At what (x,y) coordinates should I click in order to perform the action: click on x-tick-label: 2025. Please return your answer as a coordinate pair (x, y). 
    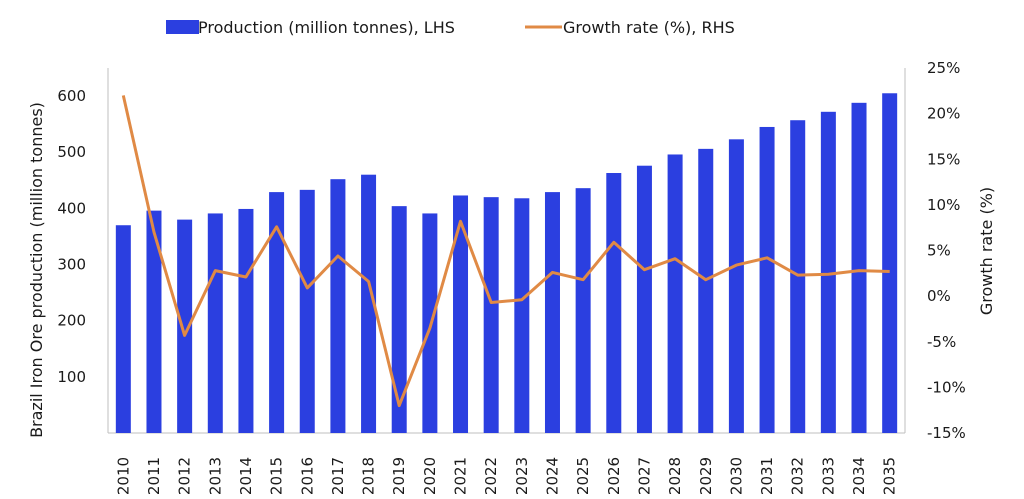
    Looking at the image, I should click on (583, 476).